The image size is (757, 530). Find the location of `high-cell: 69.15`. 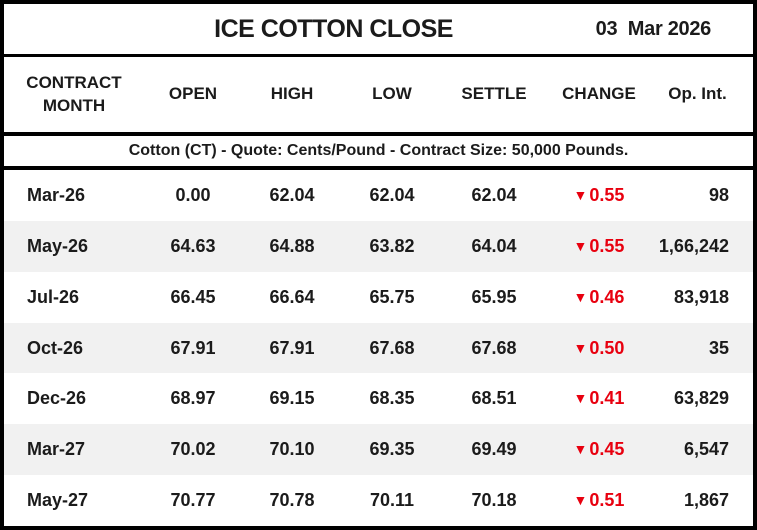

high-cell: 69.15 is located at coordinates (292, 398).